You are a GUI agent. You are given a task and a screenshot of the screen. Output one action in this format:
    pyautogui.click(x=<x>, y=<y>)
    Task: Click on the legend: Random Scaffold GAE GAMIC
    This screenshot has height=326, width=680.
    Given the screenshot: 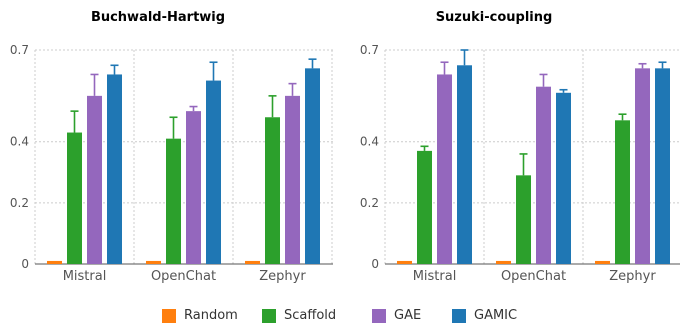 What is the action you would take?
    pyautogui.click(x=340, y=317)
    